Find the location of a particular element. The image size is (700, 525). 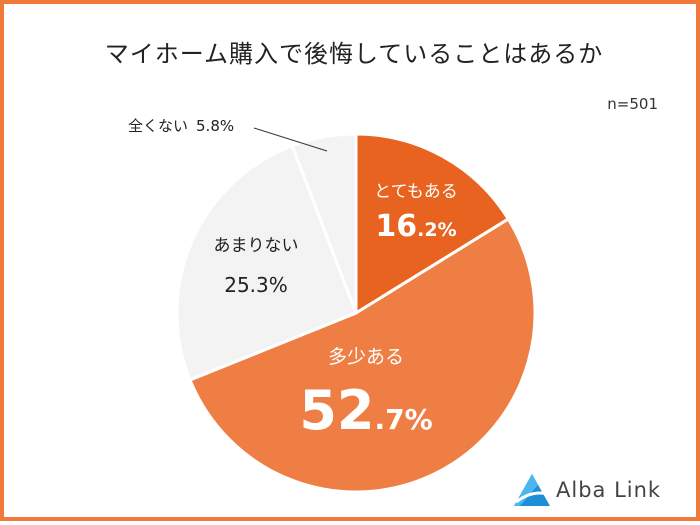

slice-amari-nai is located at coordinates (266, 262).